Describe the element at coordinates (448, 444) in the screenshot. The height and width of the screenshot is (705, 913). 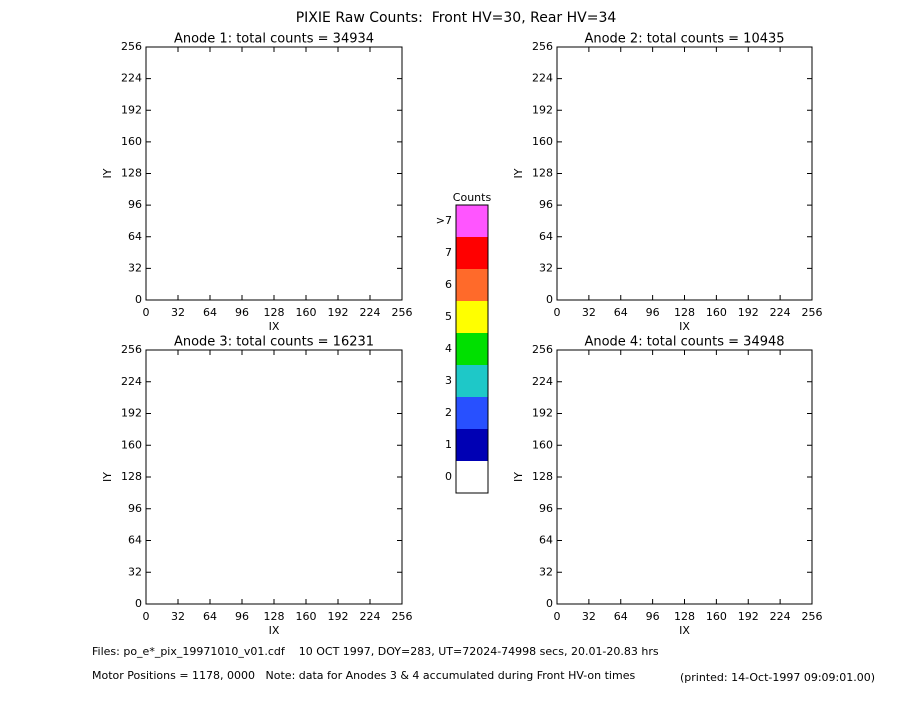
I see `colorbar-label: 1` at that location.